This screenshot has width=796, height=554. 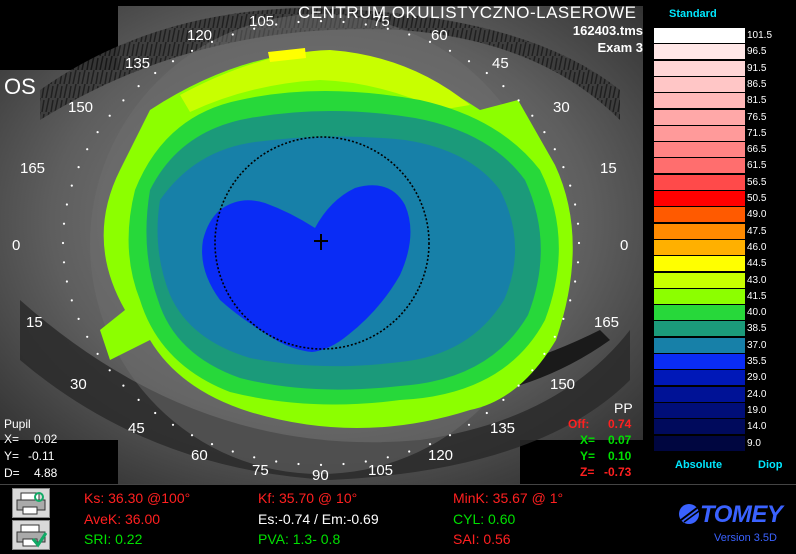 I want to click on pva-value: PVA: 1.3- 0.8, so click(x=299, y=539).